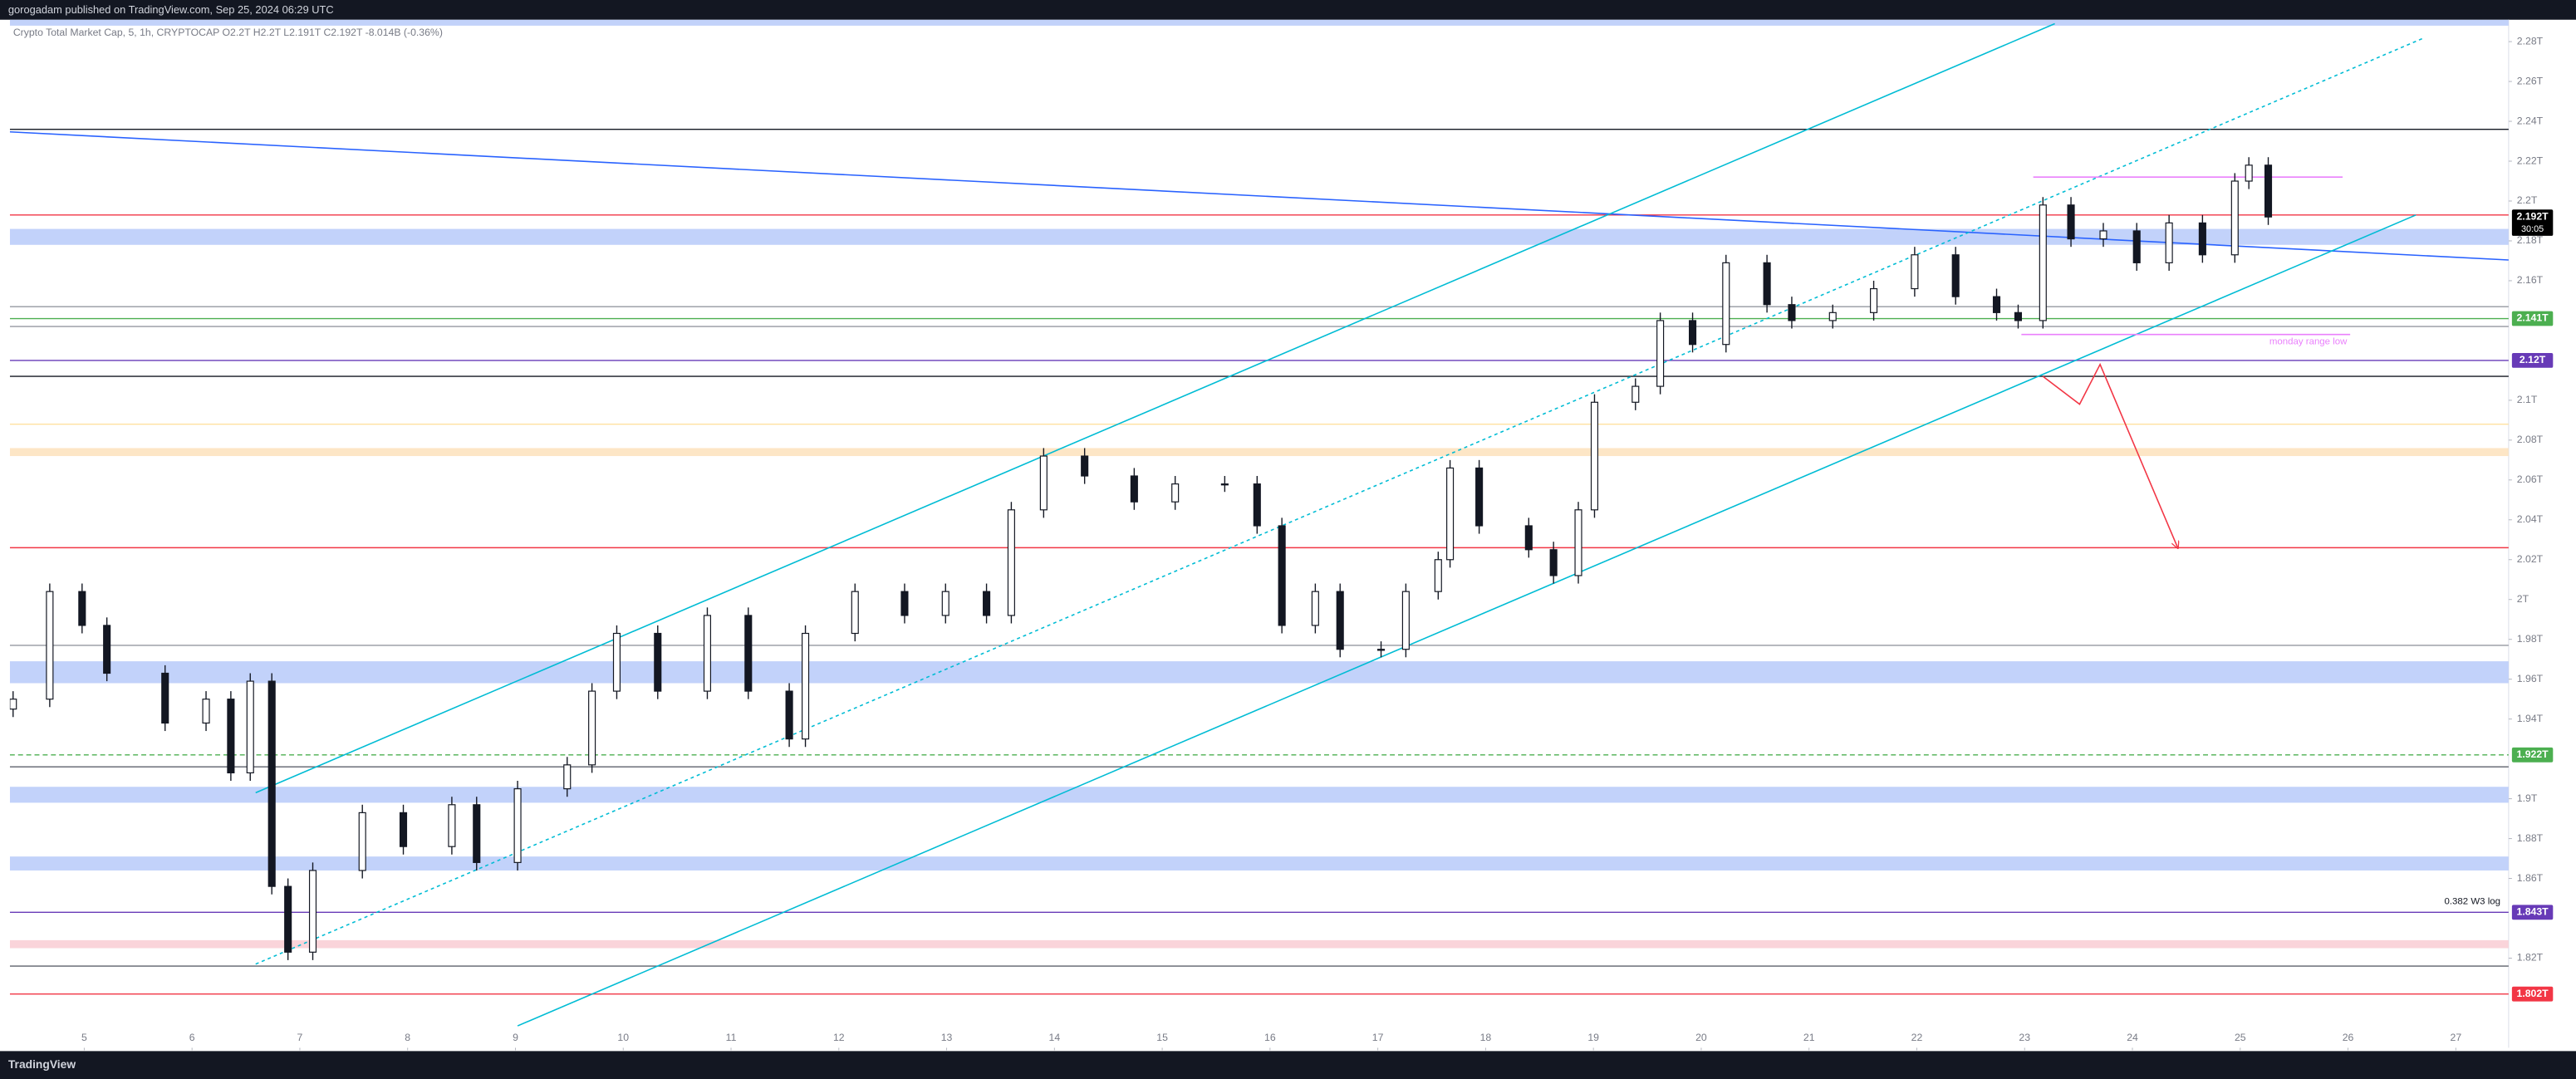  What do you see at coordinates (2456, 1037) in the screenshot?
I see `x-tick-label: 27` at bounding box center [2456, 1037].